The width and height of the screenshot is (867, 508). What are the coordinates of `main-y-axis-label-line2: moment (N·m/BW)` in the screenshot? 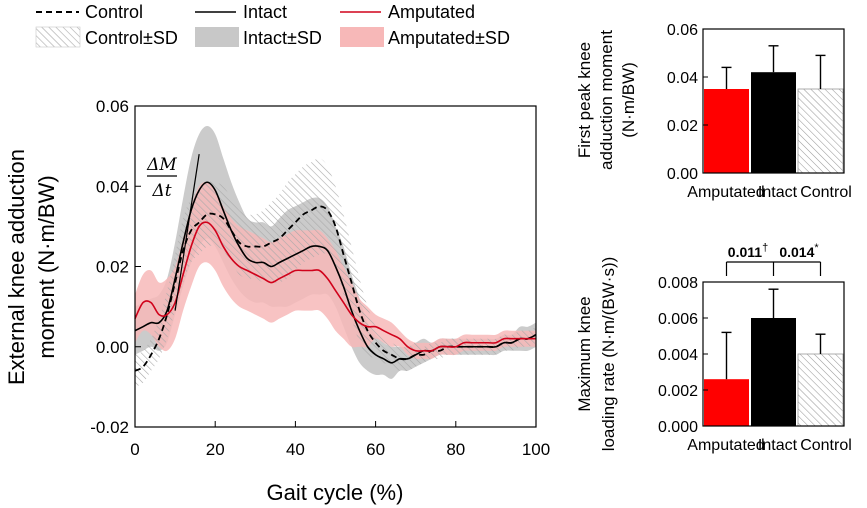 It's located at (46, 266).